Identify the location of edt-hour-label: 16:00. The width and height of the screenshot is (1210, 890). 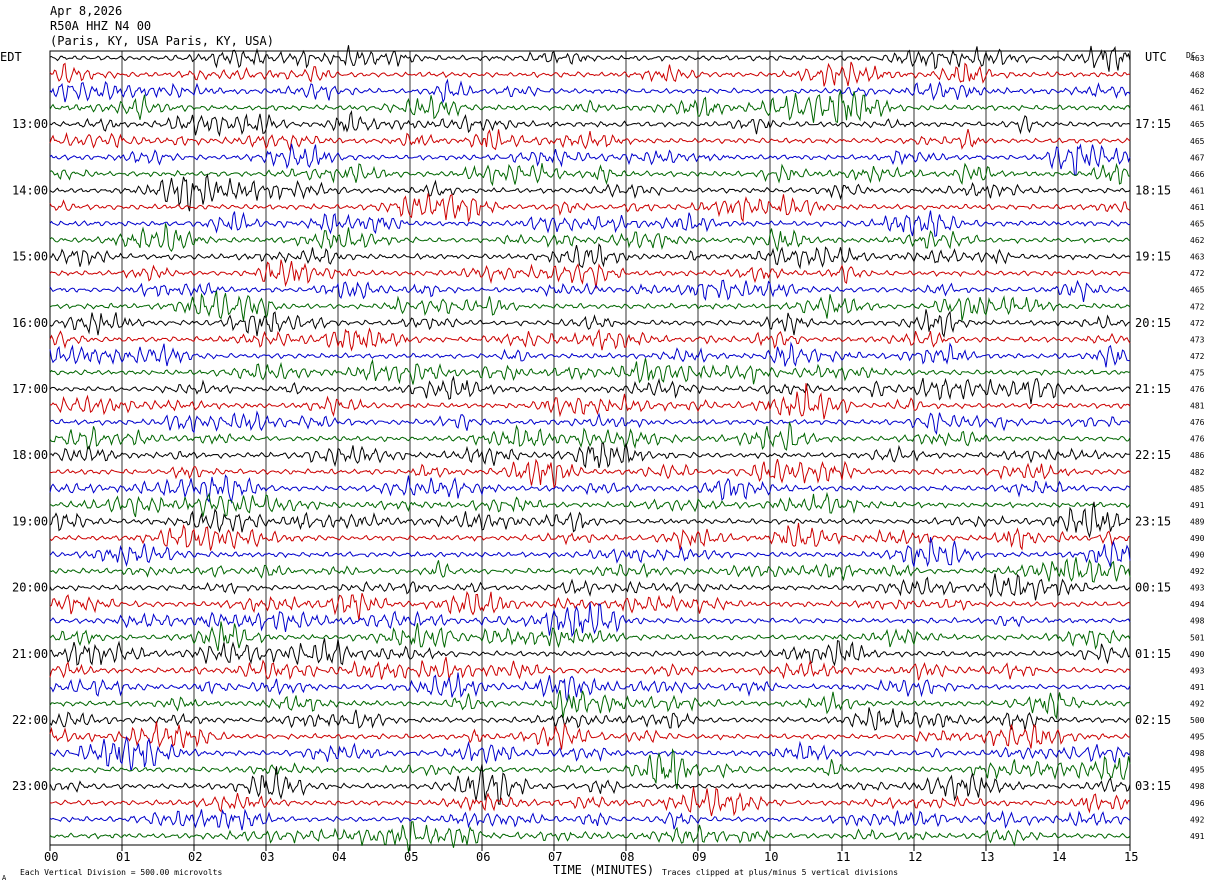
(30, 323).